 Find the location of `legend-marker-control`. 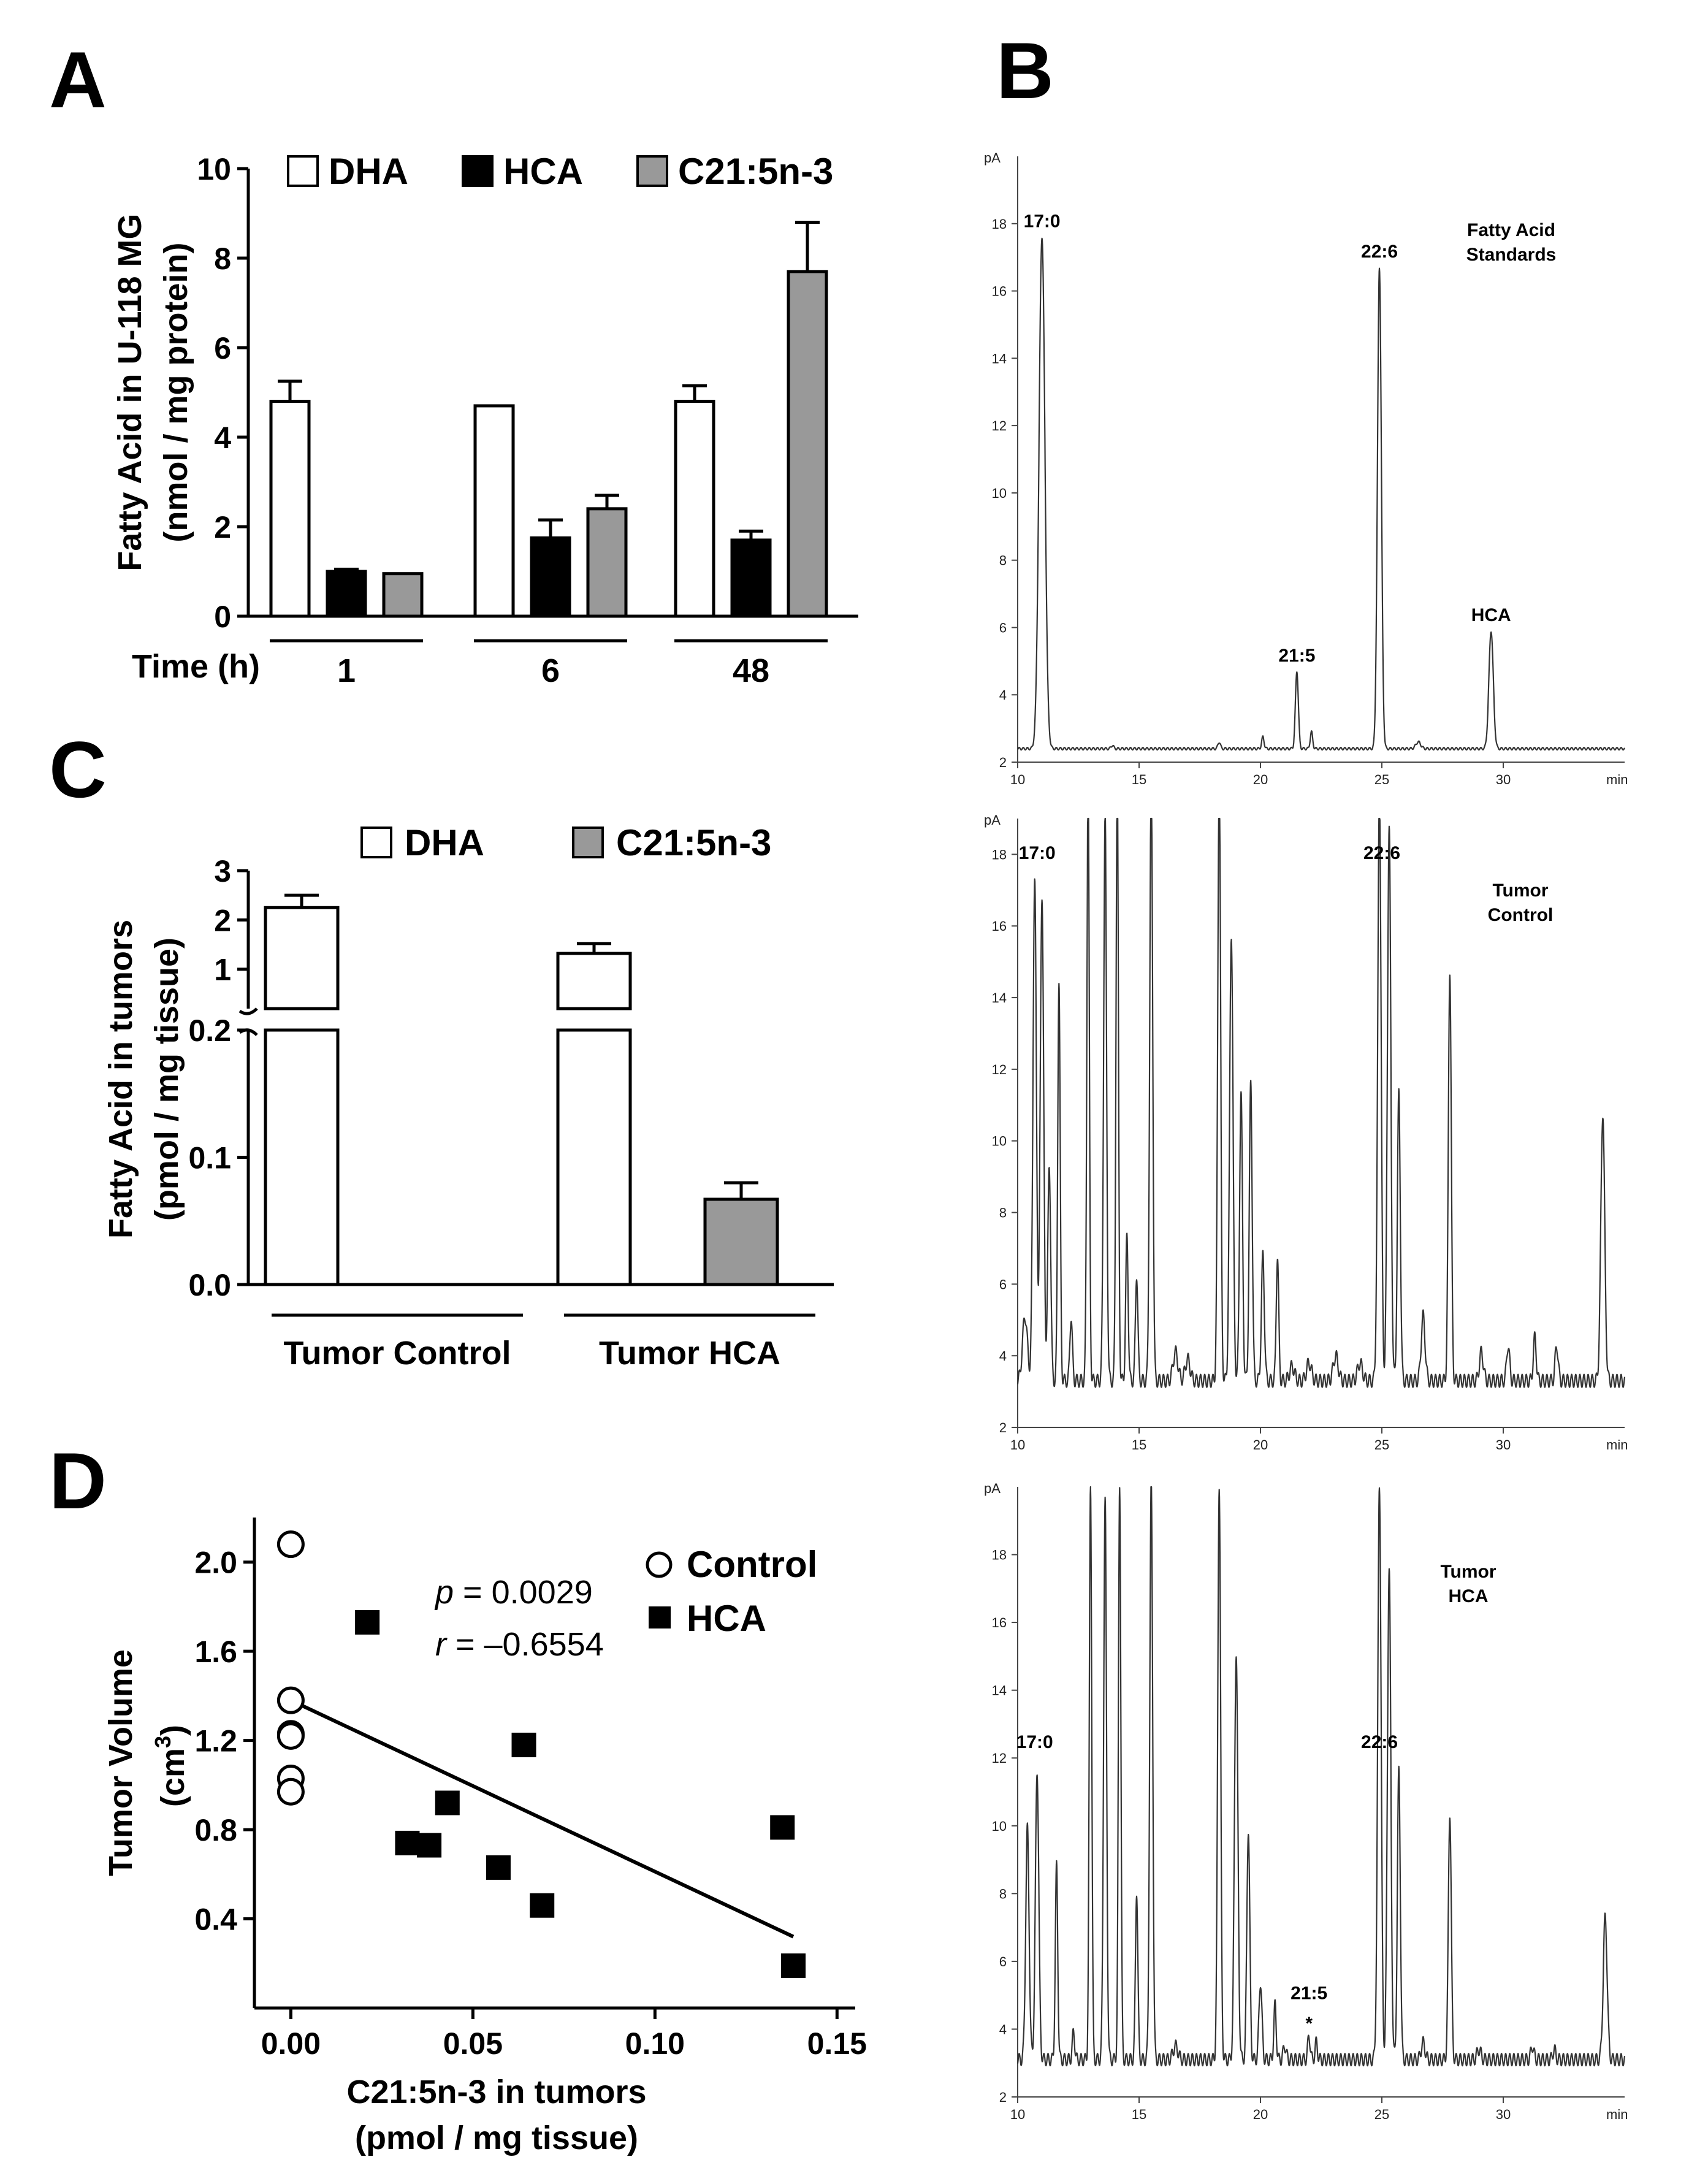

legend-marker-control is located at coordinates (659, 1564).